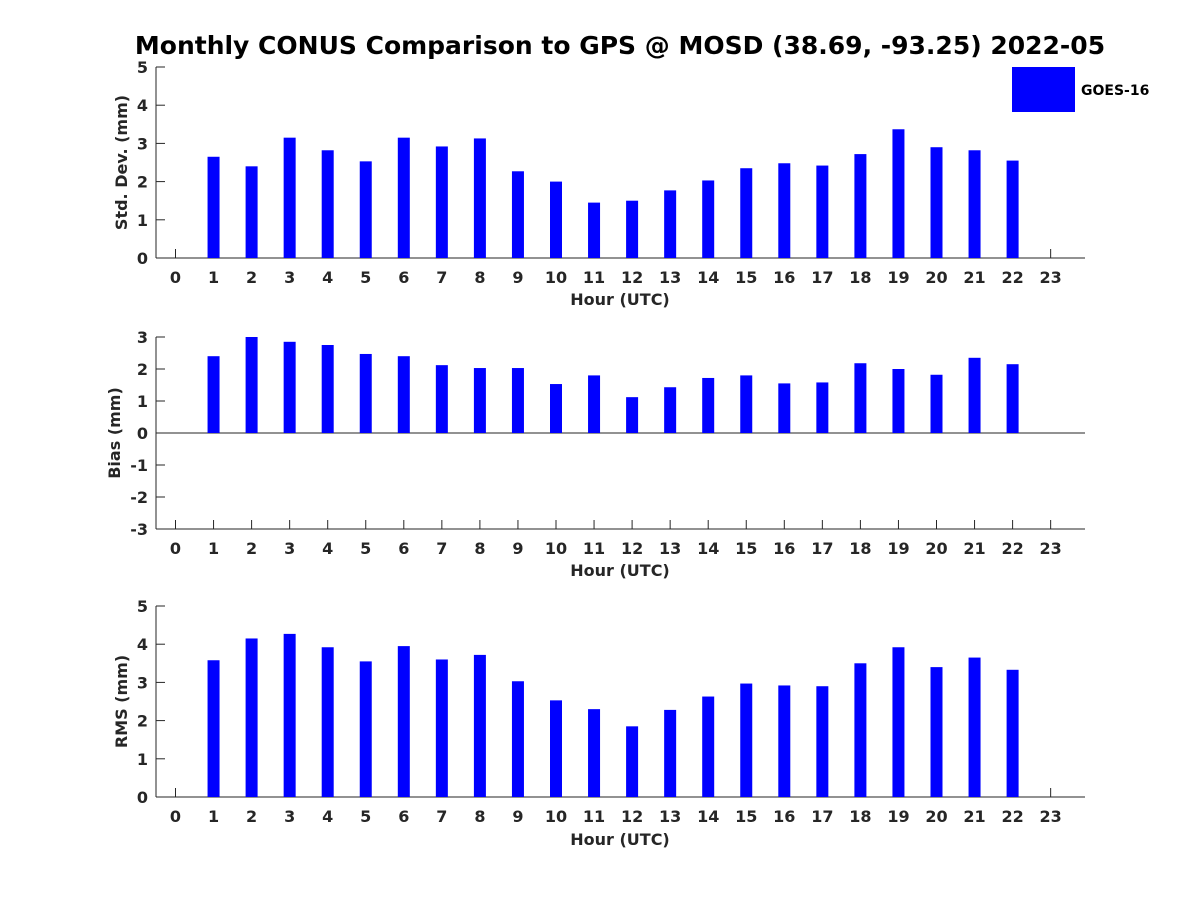  I want to click on x-tick-label: 15, so click(746, 548).